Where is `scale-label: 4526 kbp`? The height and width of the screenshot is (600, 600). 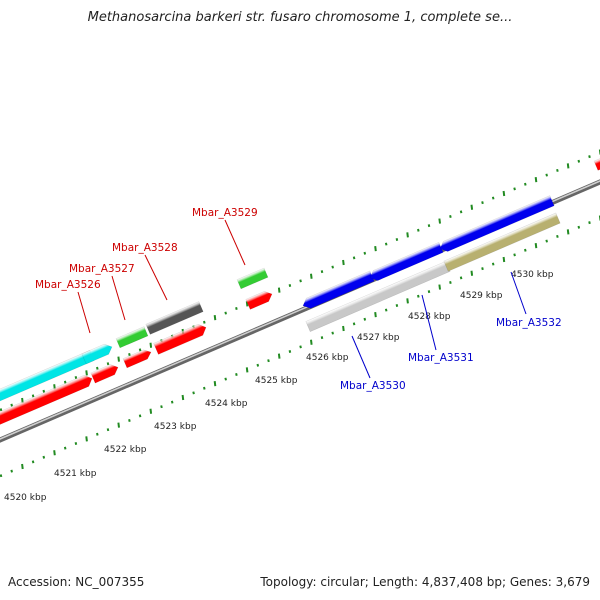 scale-label: 4526 kbp is located at coordinates (327, 358).